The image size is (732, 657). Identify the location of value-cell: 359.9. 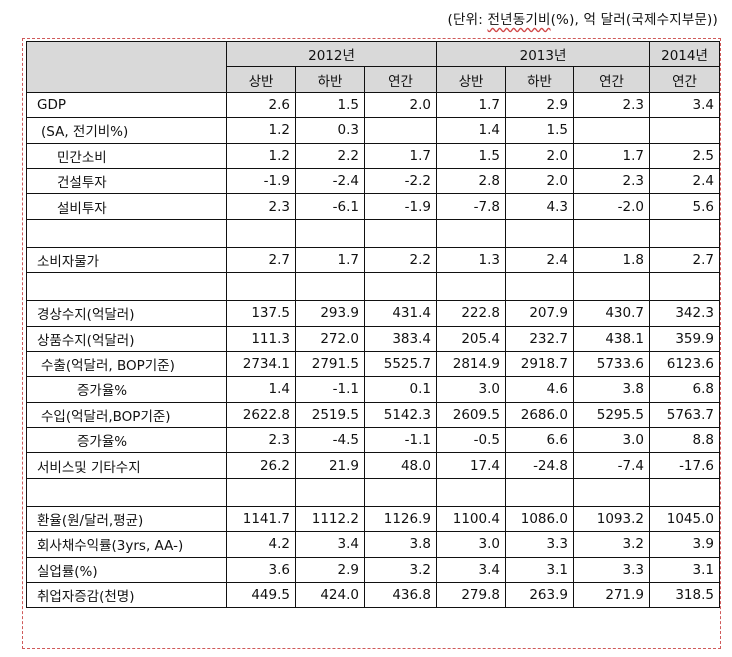
(684, 338).